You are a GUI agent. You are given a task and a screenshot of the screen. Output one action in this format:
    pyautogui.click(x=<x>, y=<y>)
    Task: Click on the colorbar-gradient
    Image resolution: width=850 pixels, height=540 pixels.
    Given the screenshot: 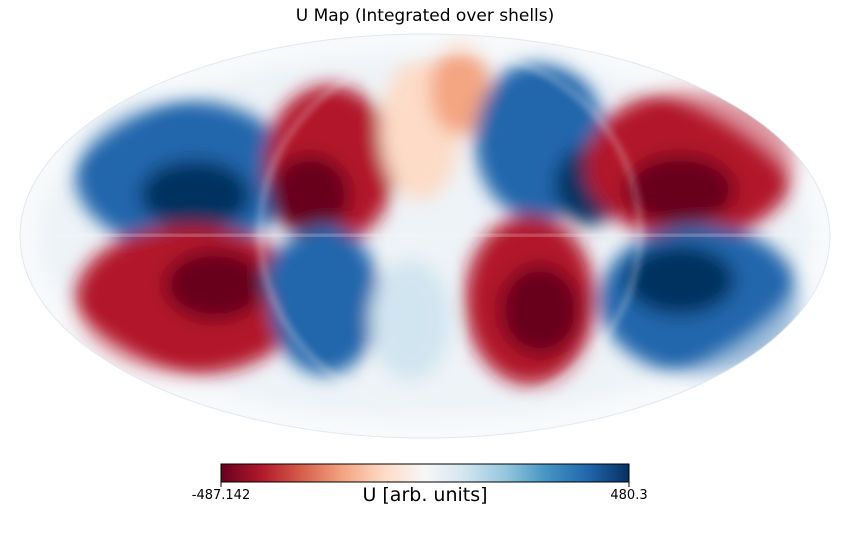 What is the action you would take?
    pyautogui.click(x=425, y=473)
    